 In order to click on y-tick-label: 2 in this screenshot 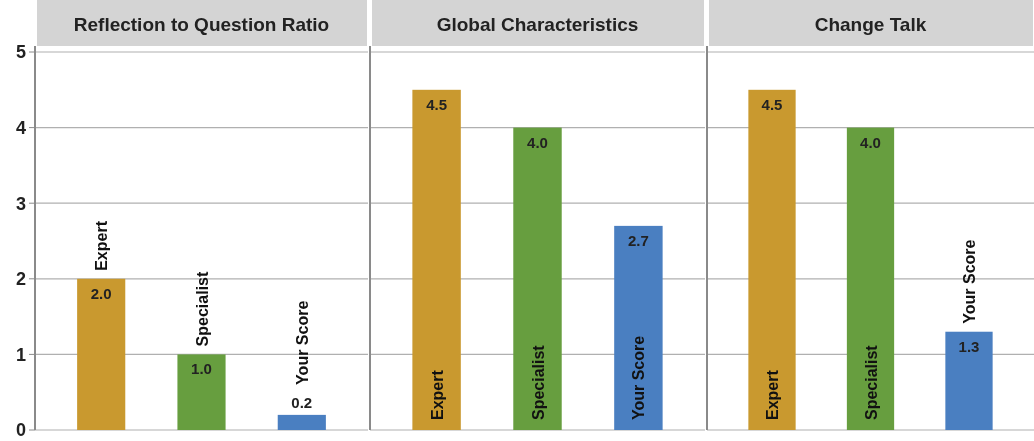, I will do `click(21, 279)`.